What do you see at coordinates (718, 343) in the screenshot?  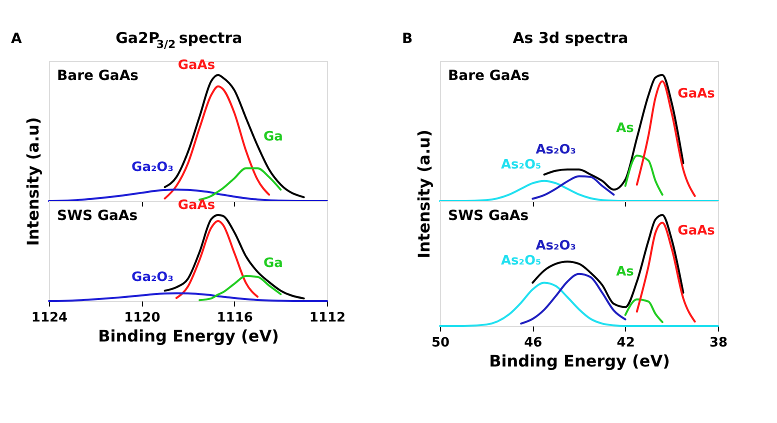 I see `x-tick-label: 38` at bounding box center [718, 343].